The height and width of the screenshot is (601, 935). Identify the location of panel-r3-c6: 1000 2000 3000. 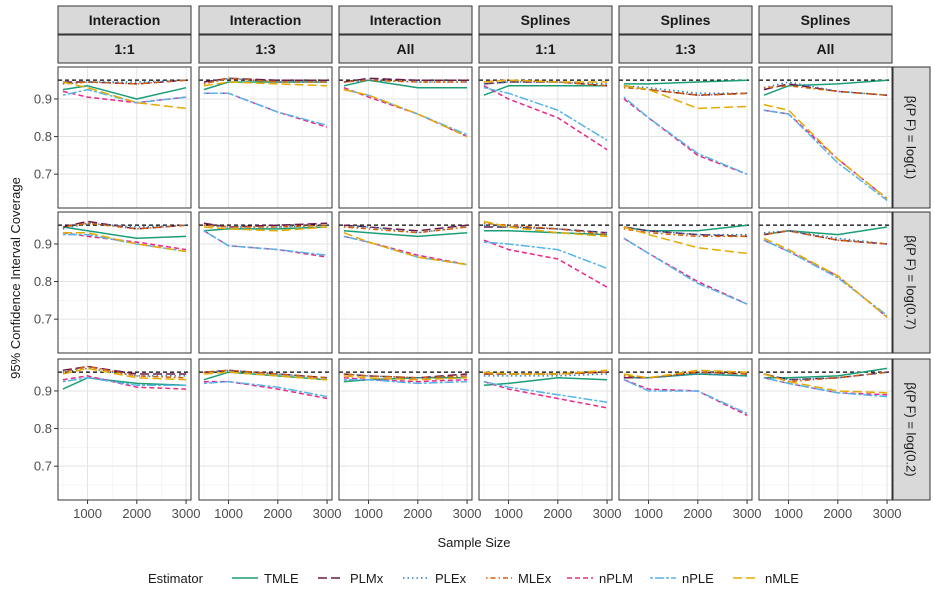
(830, 439).